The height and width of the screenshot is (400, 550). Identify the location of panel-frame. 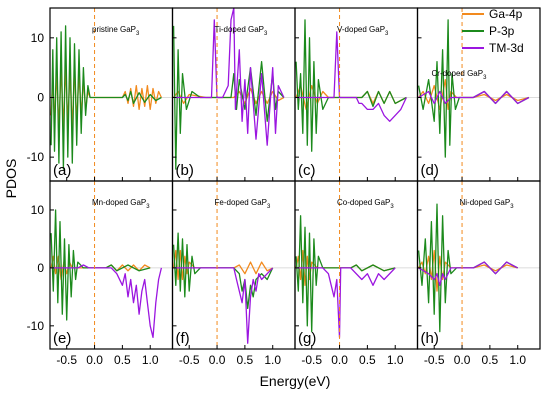
(478, 265).